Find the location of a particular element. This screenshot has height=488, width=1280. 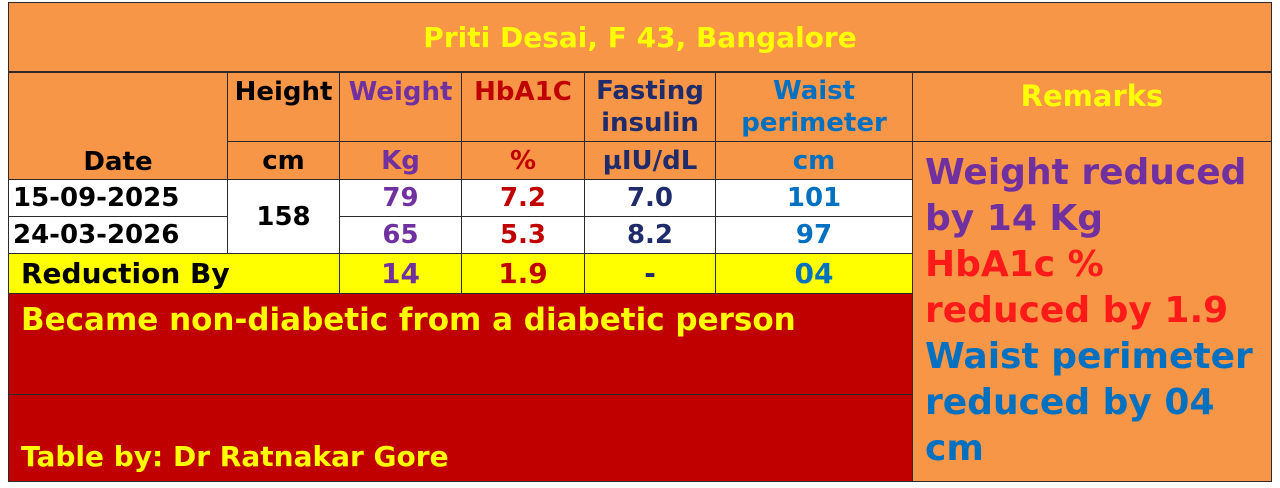

table-title: Priti Desai, F 43, Bangalore is located at coordinates (640, 37).